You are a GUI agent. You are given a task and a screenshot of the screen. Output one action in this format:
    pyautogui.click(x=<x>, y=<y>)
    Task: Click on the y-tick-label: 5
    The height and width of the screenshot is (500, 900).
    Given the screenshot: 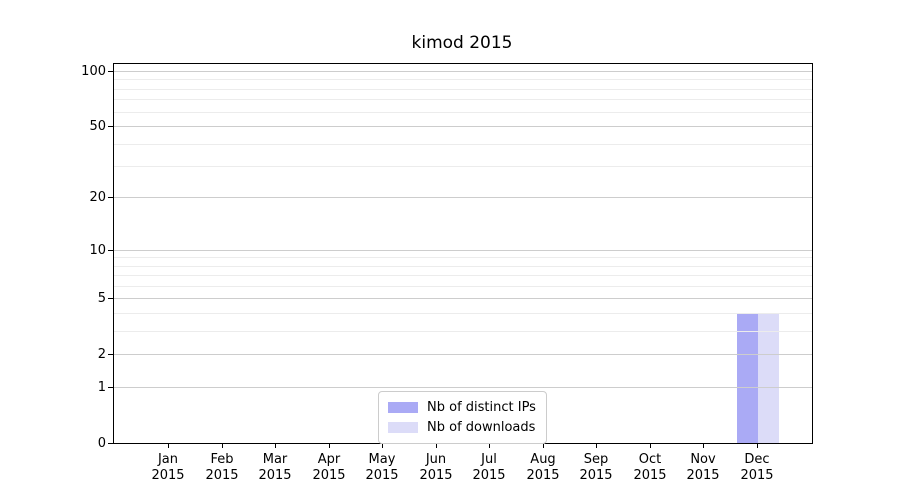 What is the action you would take?
    pyautogui.click(x=101, y=298)
    